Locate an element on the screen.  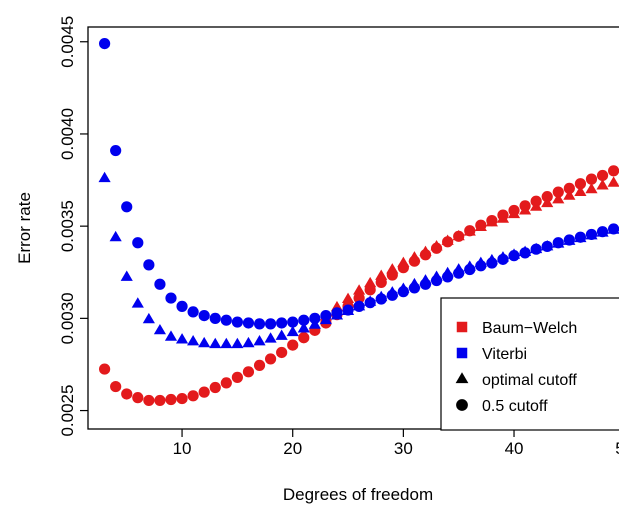
y-tick-label: 0.0045 is located at coordinates (67, 42).